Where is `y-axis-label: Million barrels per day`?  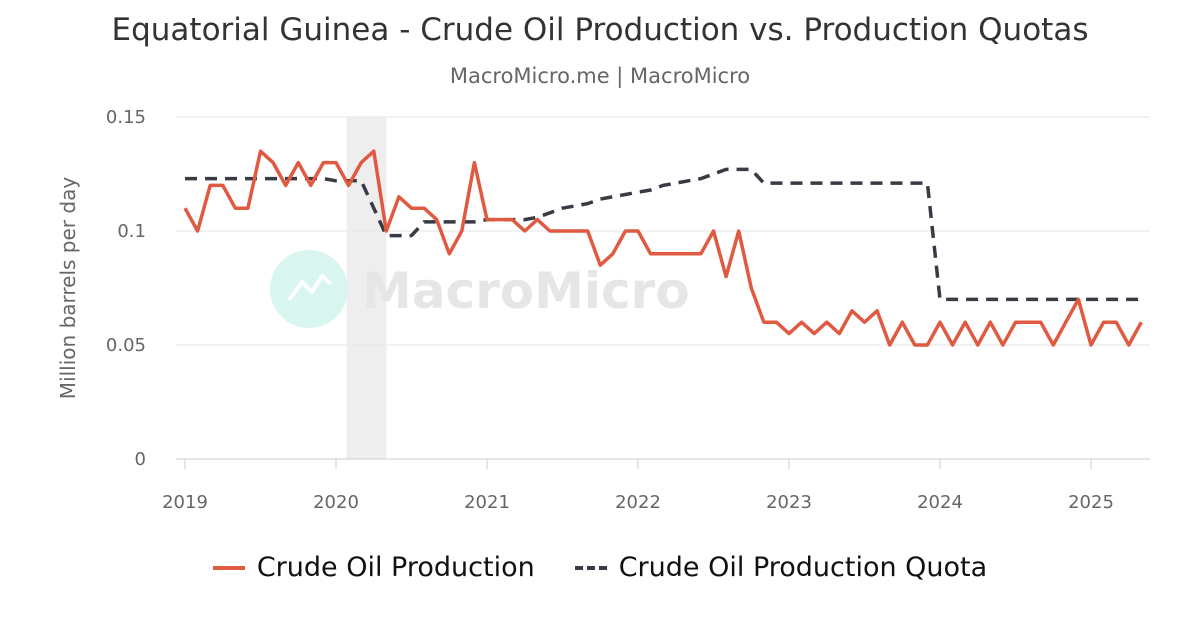
y-axis-label: Million barrels per day is located at coordinates (68, 288).